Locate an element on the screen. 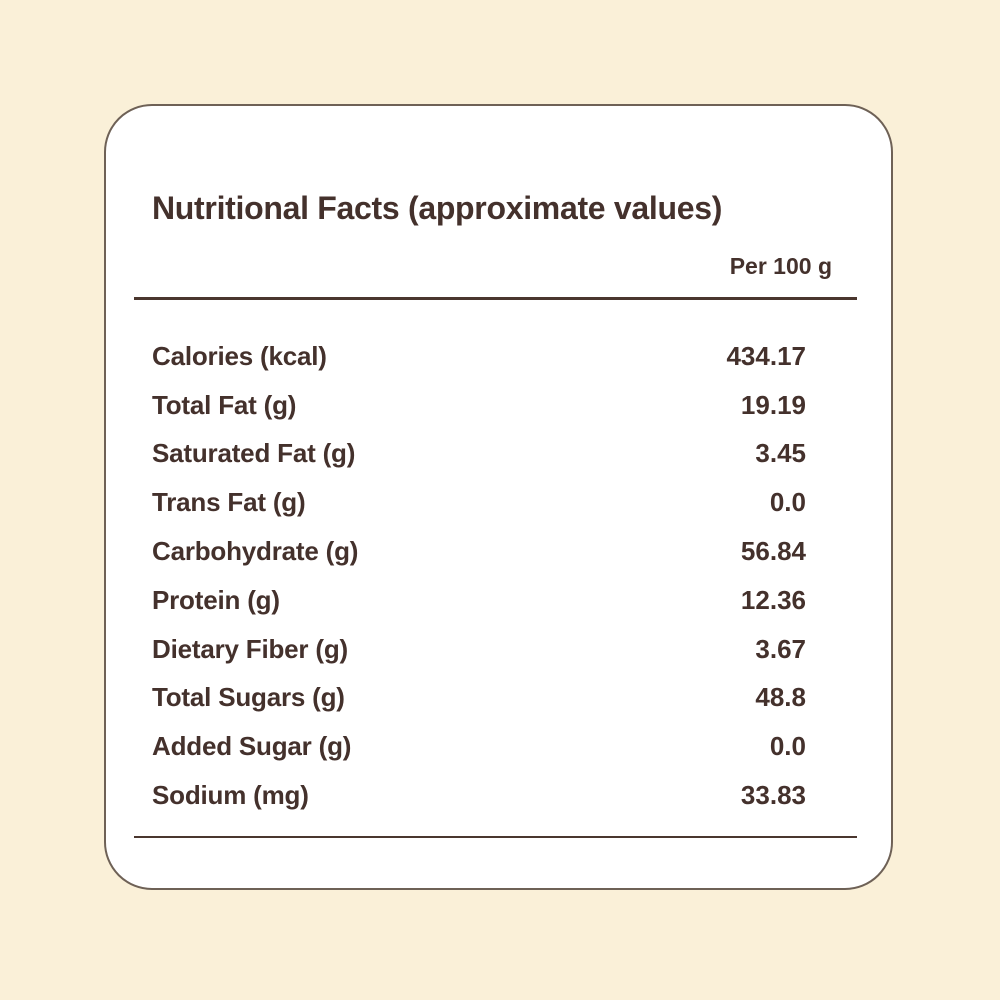 This screenshot has width=1000, height=1000. table-row: Sodium (mg) 33.83 is located at coordinates (495, 795).